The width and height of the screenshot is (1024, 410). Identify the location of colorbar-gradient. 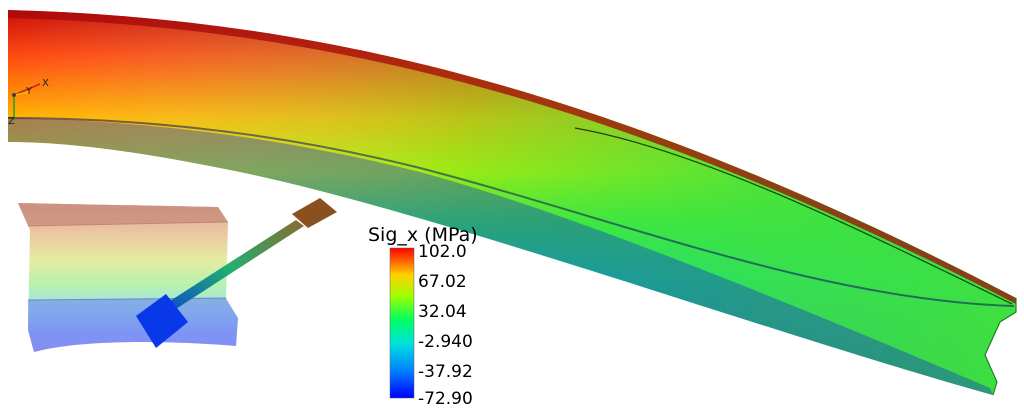
(402, 323).